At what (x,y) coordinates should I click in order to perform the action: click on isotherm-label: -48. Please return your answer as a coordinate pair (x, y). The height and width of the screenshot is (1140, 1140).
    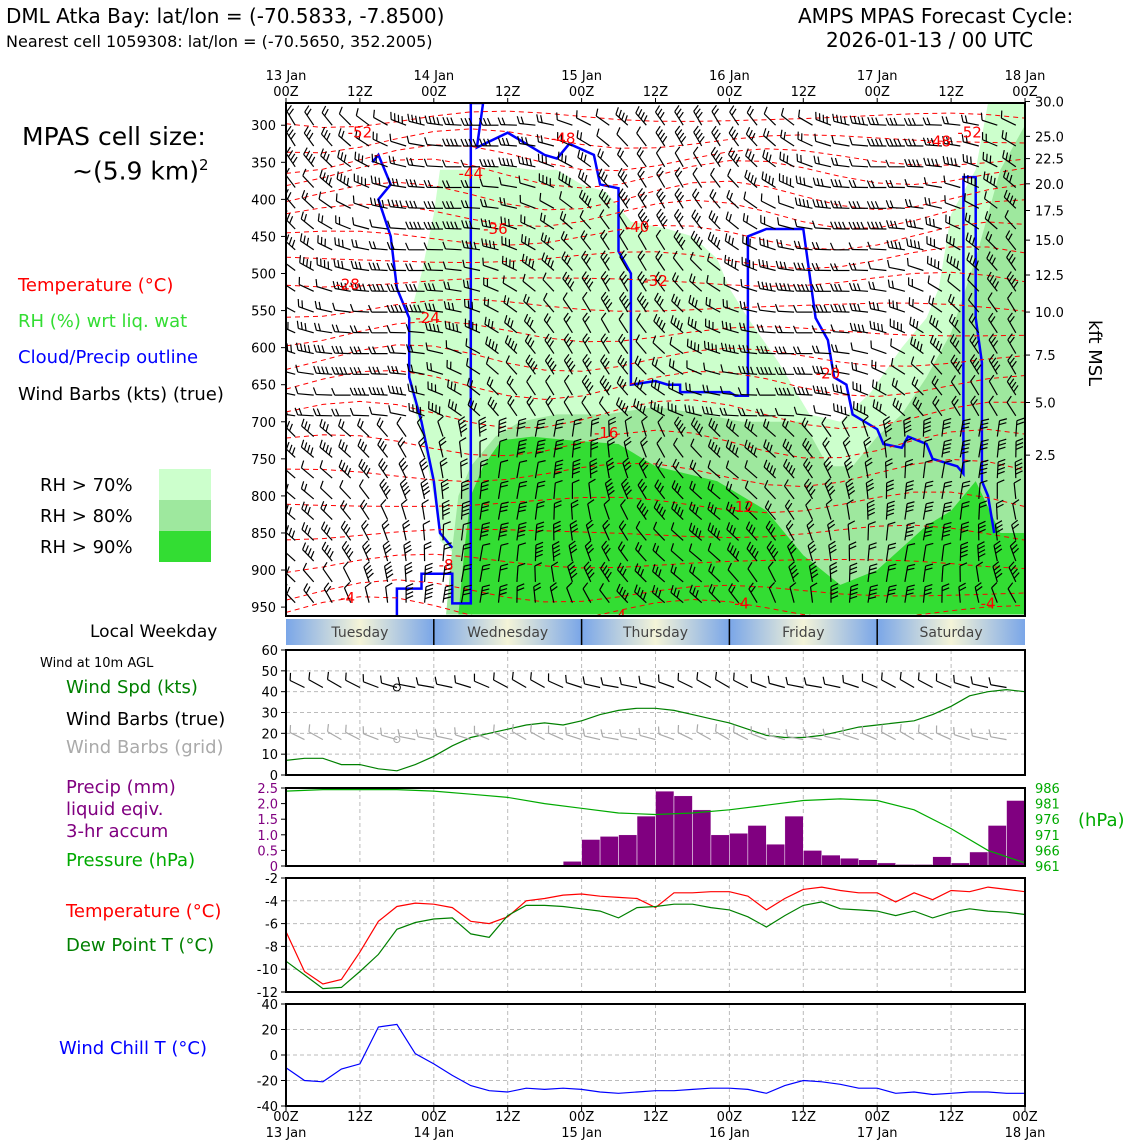
    Looking at the image, I should click on (563, 139).